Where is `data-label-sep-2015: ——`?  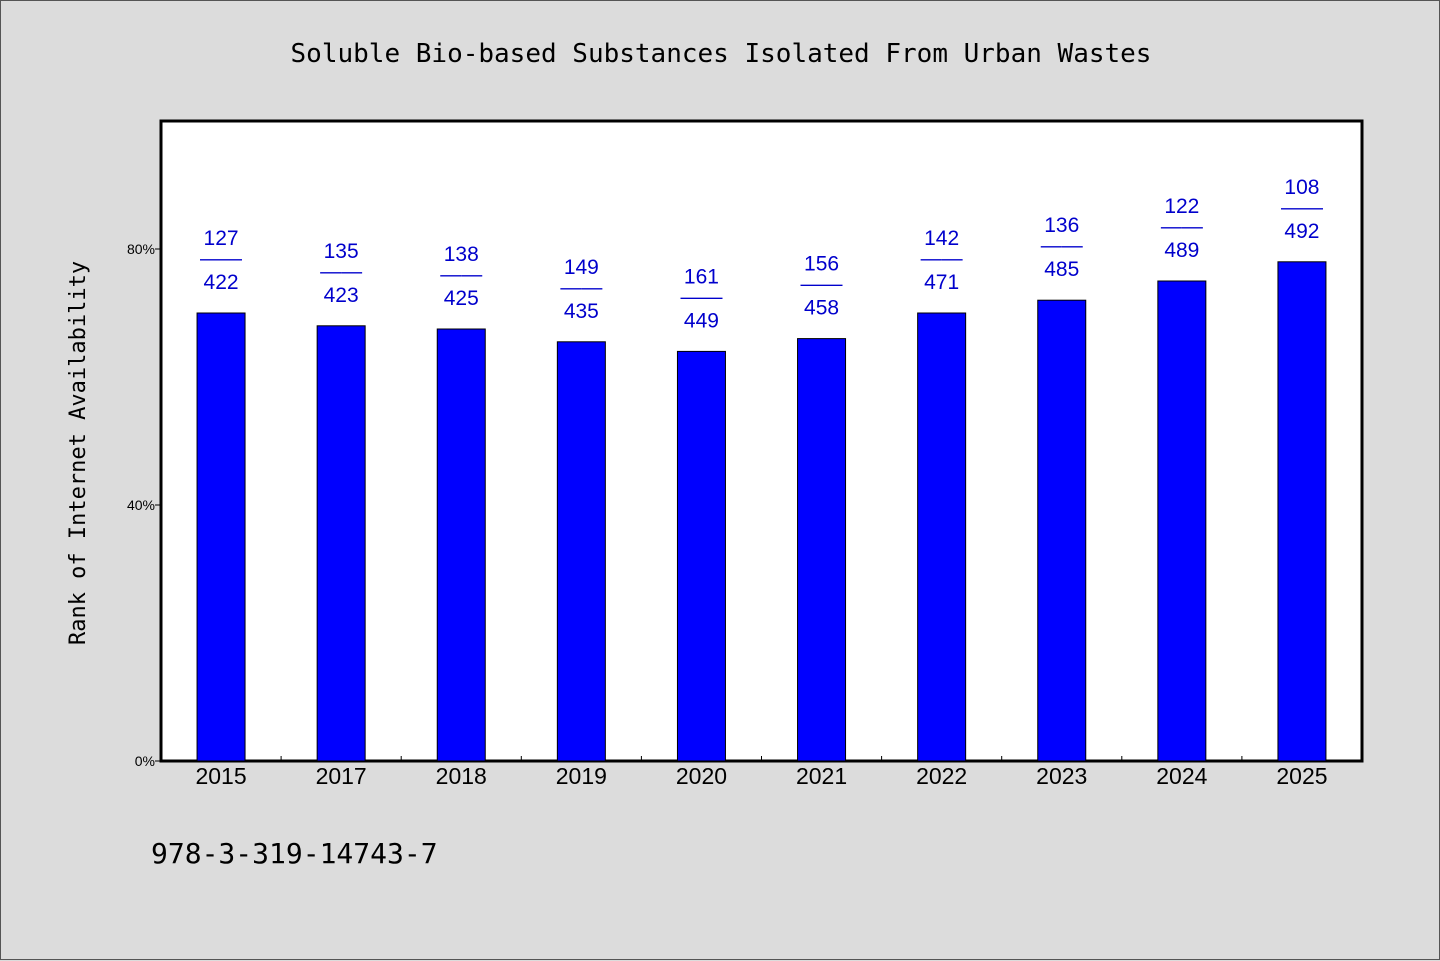
data-label-sep-2015: —— is located at coordinates (221, 258).